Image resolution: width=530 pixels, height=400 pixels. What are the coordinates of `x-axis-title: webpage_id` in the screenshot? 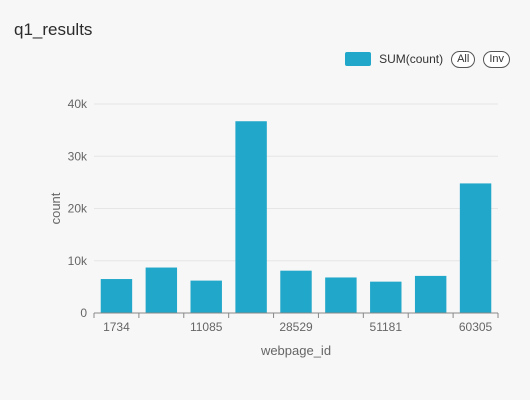 It's located at (295, 350).